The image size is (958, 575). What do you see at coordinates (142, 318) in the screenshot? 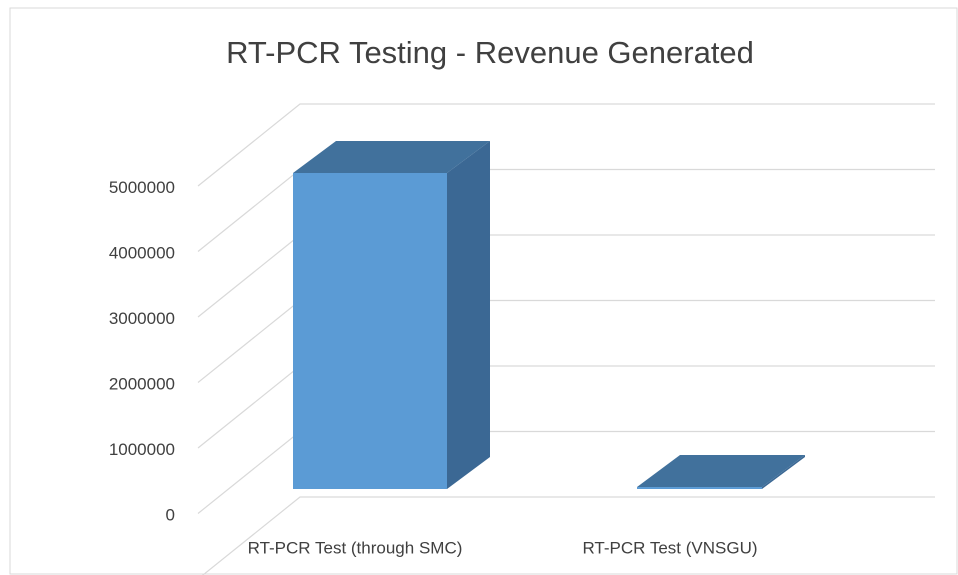
I see `y-tick-label: 3000000` at bounding box center [142, 318].